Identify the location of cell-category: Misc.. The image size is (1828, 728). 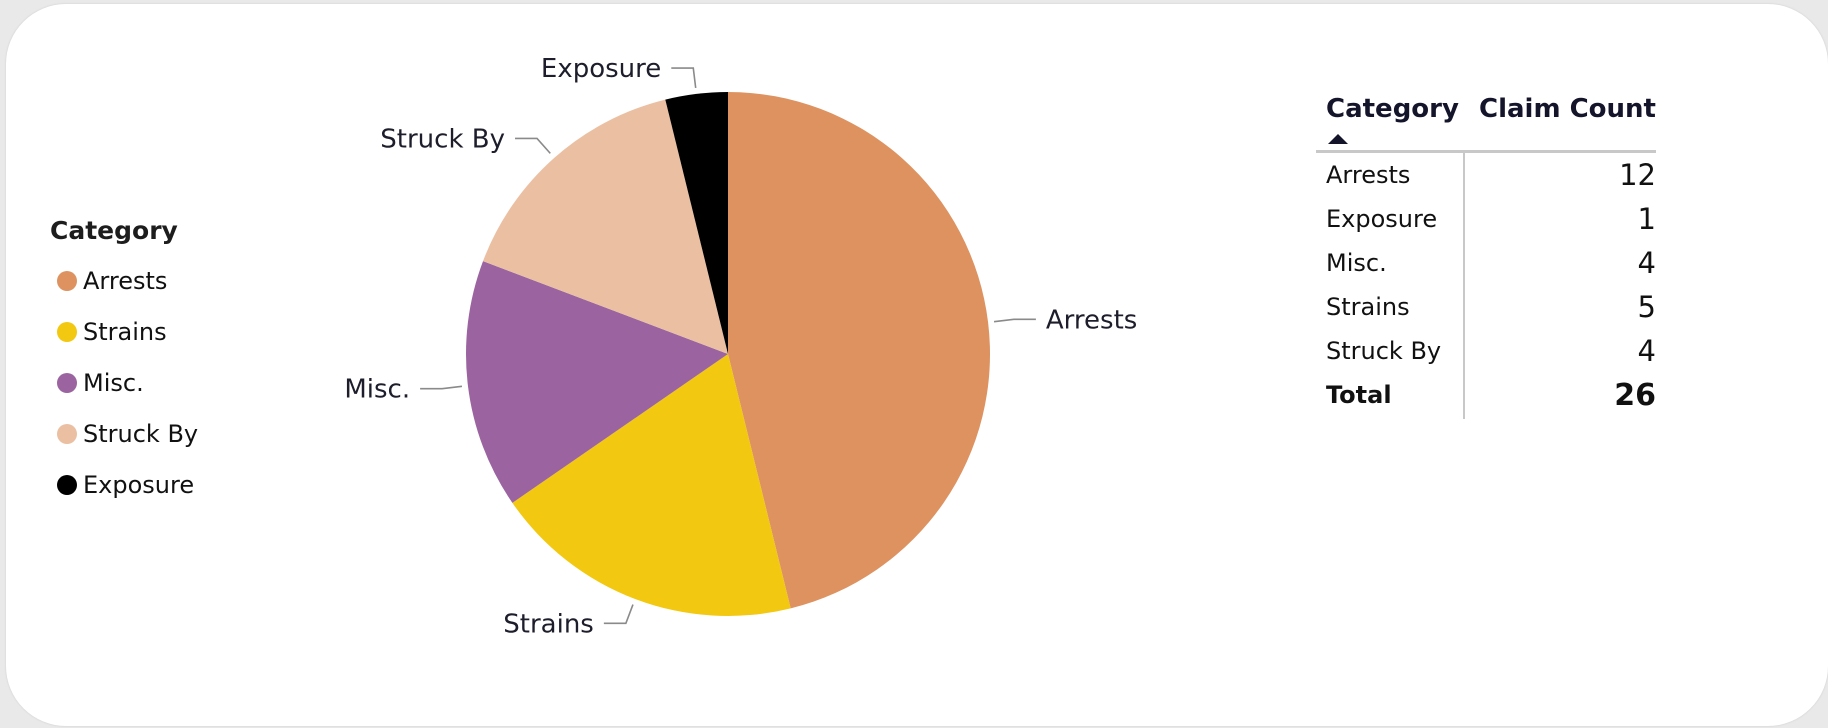
(1356, 263).